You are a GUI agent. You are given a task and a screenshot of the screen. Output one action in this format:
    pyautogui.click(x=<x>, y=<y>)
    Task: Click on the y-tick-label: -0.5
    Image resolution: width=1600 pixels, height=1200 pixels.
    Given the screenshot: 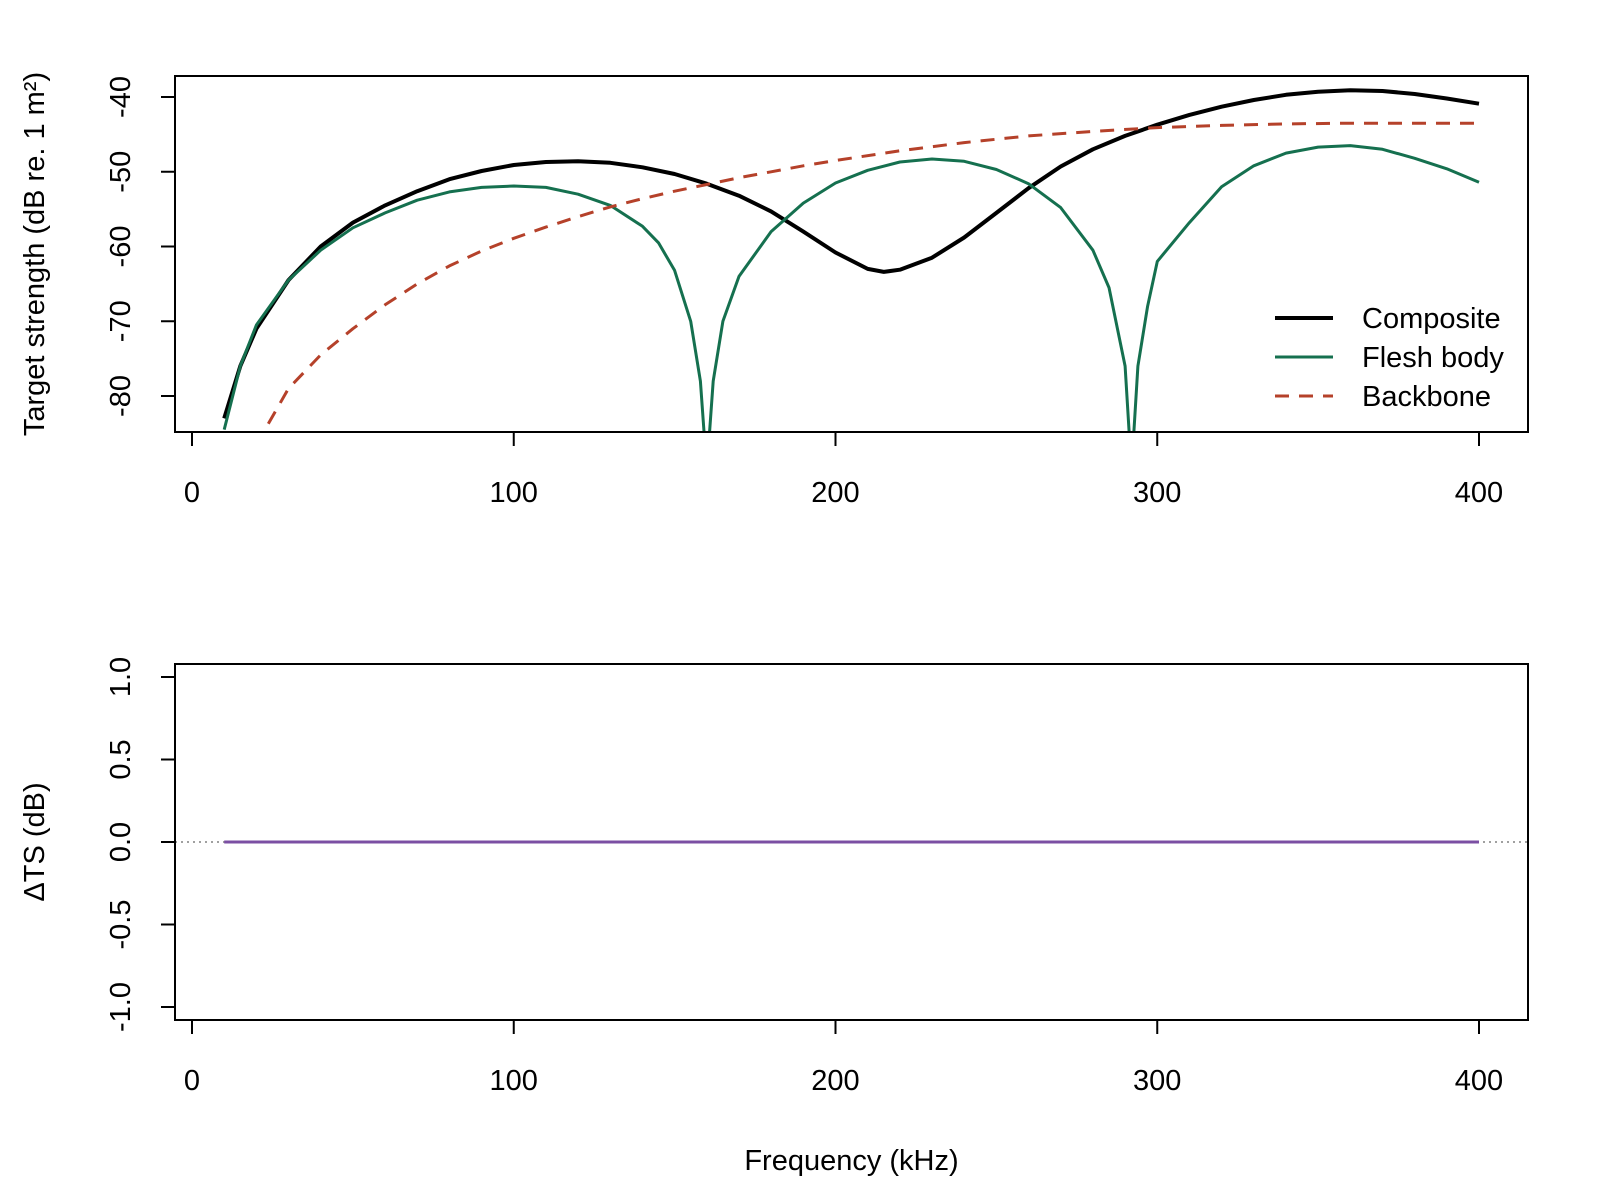 What is the action you would take?
    pyautogui.click(x=121, y=925)
    